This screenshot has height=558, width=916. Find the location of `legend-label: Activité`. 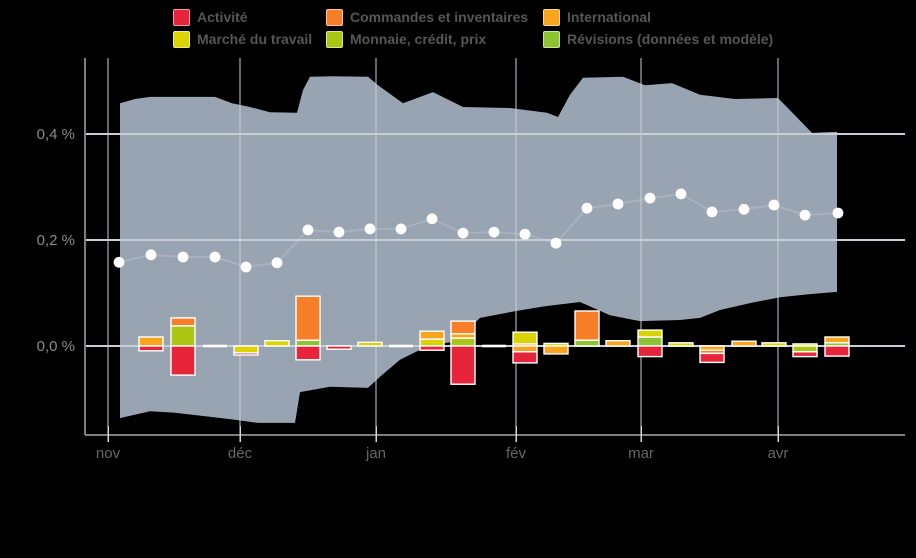

legend-label: Activité is located at coordinates (222, 17).